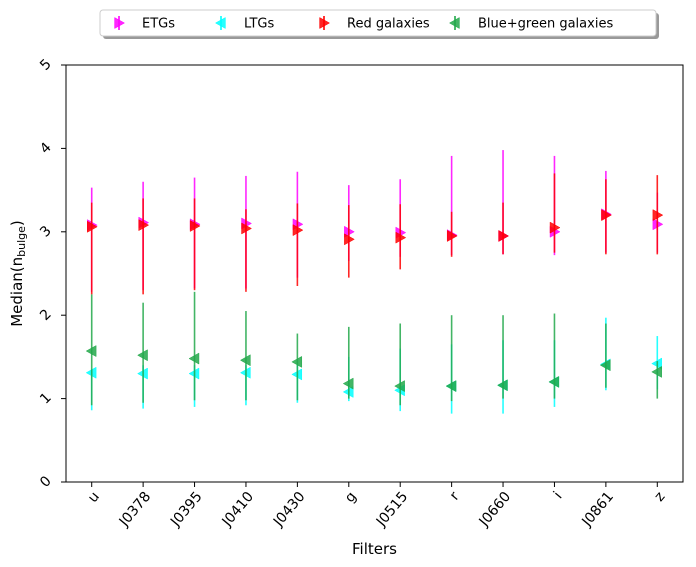 Image resolution: width=696 pixels, height=567 pixels. Describe the element at coordinates (17, 292) in the screenshot. I see `y-axis-title-main: Median(n` at that location.